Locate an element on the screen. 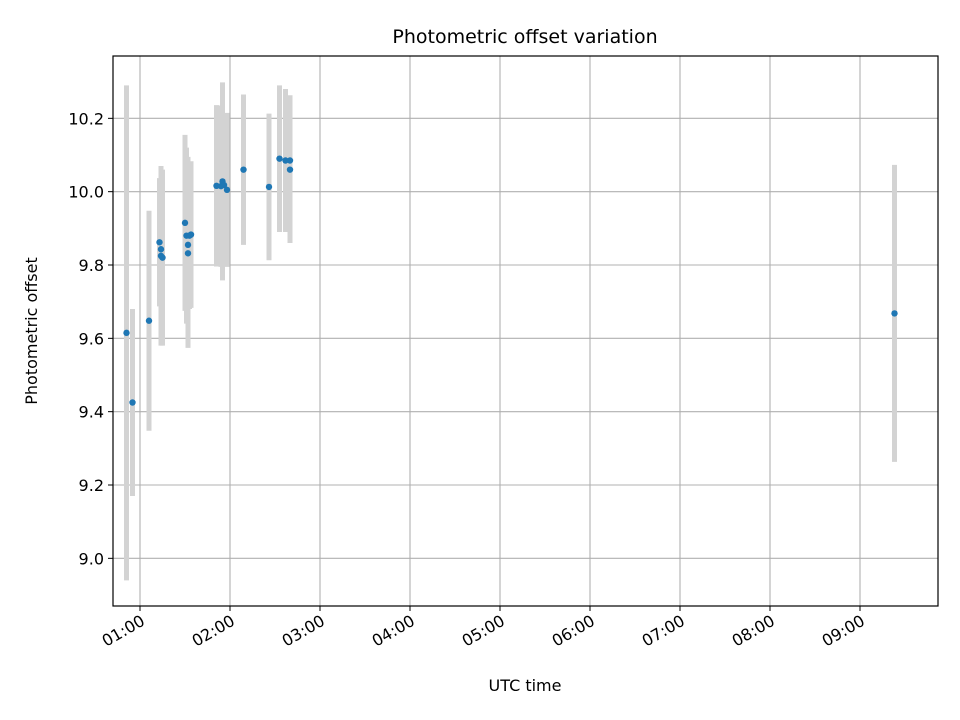  y-tick-label: 9.4 is located at coordinates (91, 412).